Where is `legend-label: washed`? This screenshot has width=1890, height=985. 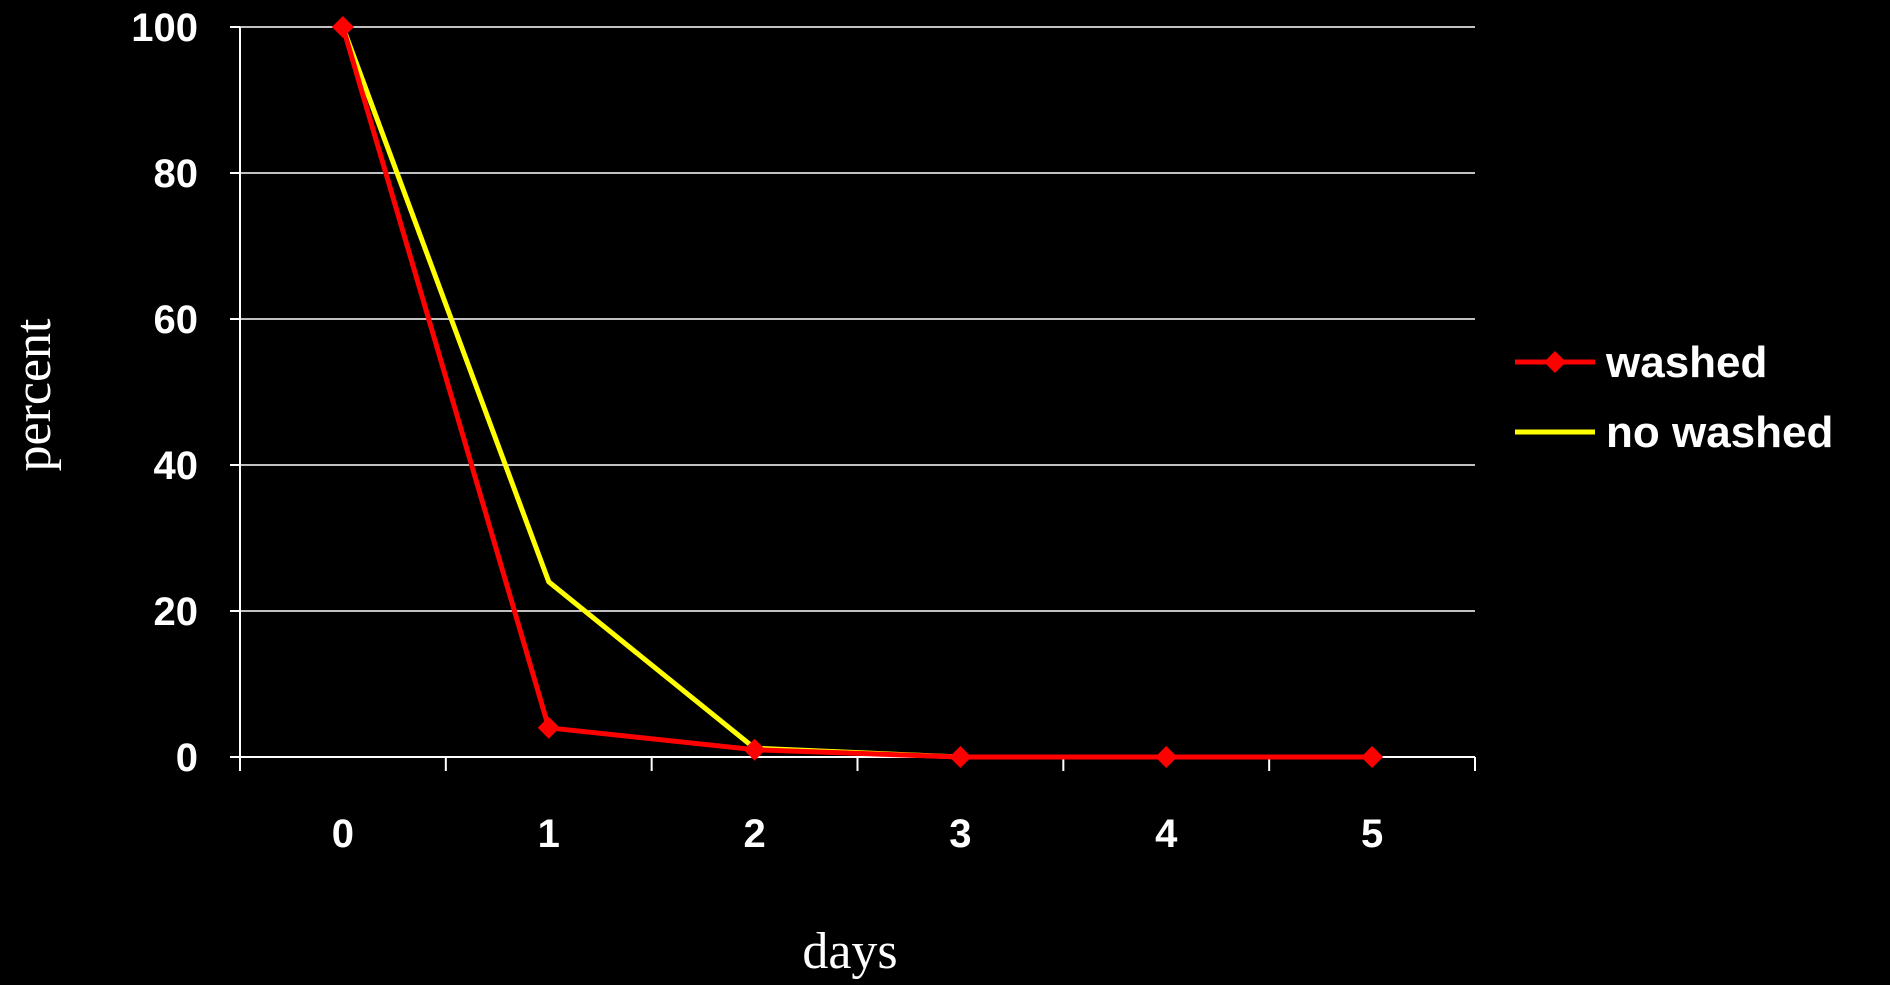 legend-label: washed is located at coordinates (1686, 362).